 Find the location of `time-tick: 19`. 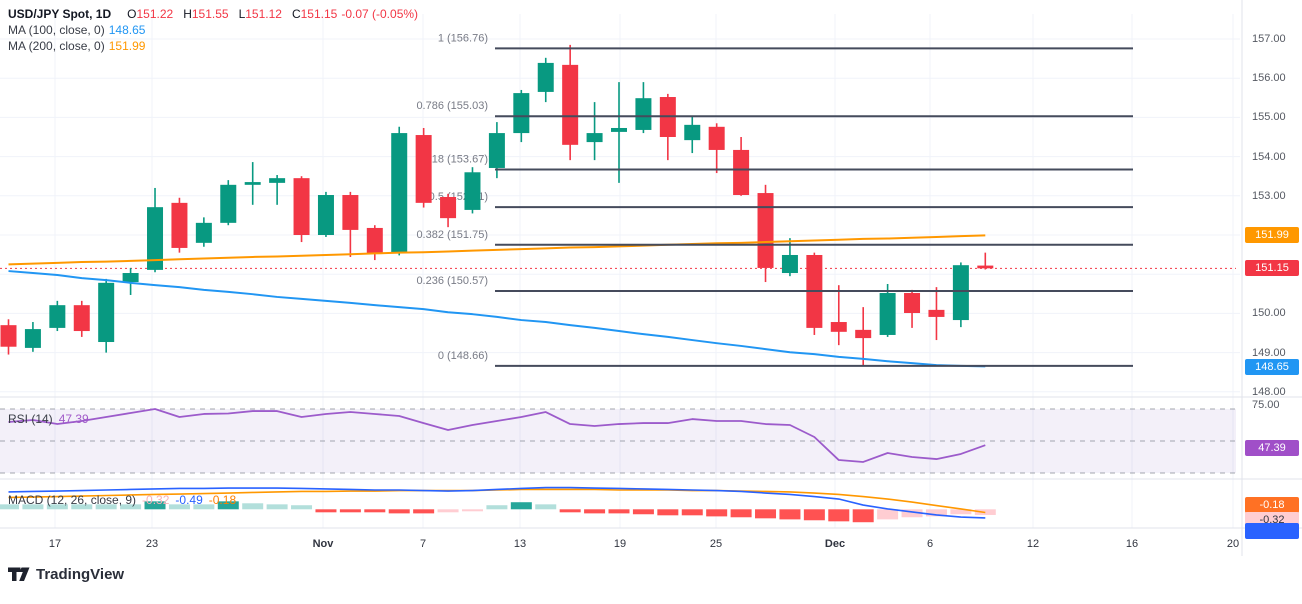

time-tick: 19 is located at coordinates (620, 544).